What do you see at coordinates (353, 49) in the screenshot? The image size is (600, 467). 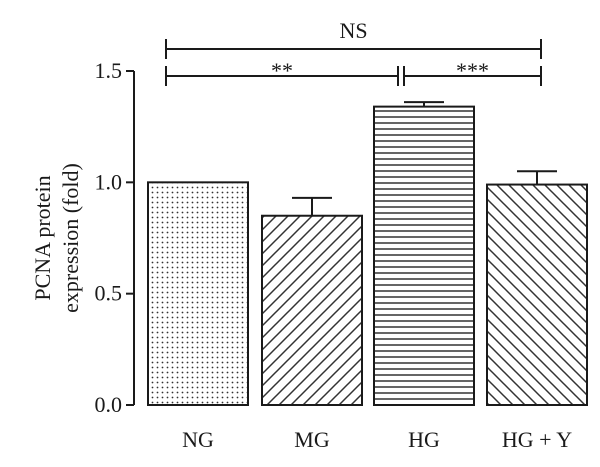 I see `significance-bracket-ns` at bounding box center [353, 49].